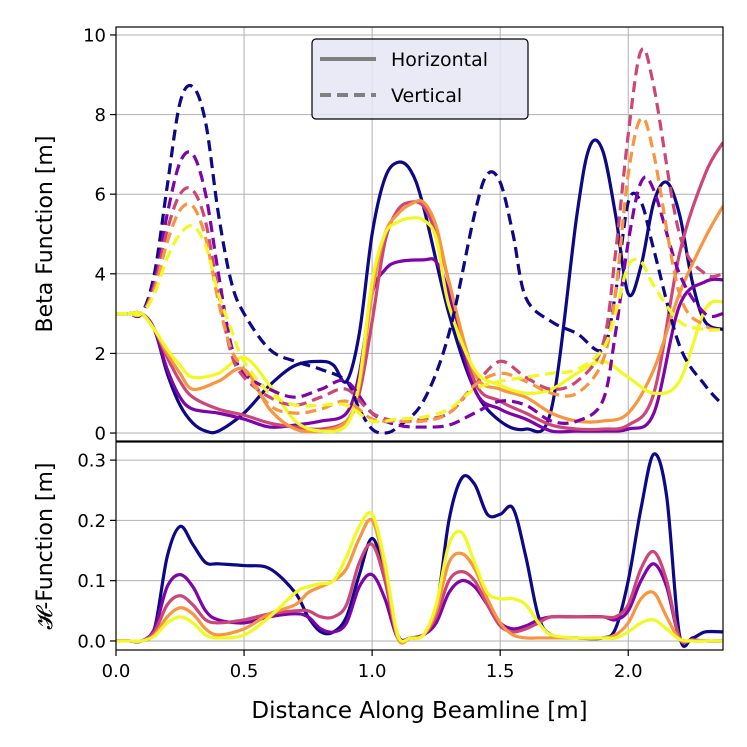 Image resolution: width=747 pixels, height=747 pixels. Describe the element at coordinates (99, 235) in the screenshot. I see `top-panel-y-ticks: 0 2 4 6 8 10` at that location.